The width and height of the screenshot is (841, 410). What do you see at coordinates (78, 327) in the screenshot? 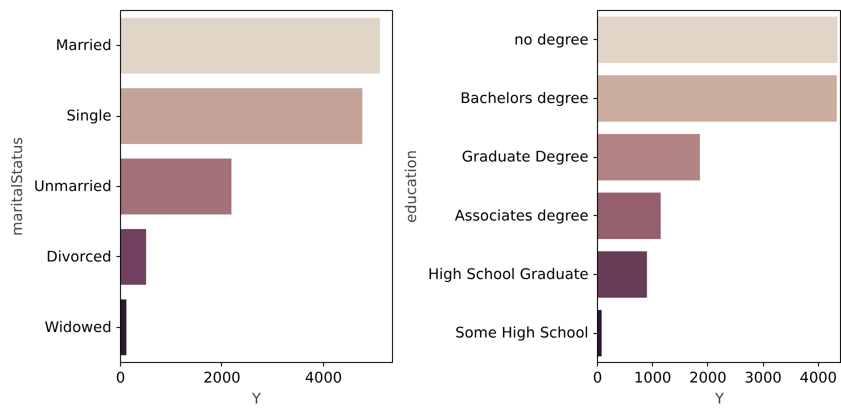
I see `y-tick-label: Widowed` at bounding box center [78, 327].